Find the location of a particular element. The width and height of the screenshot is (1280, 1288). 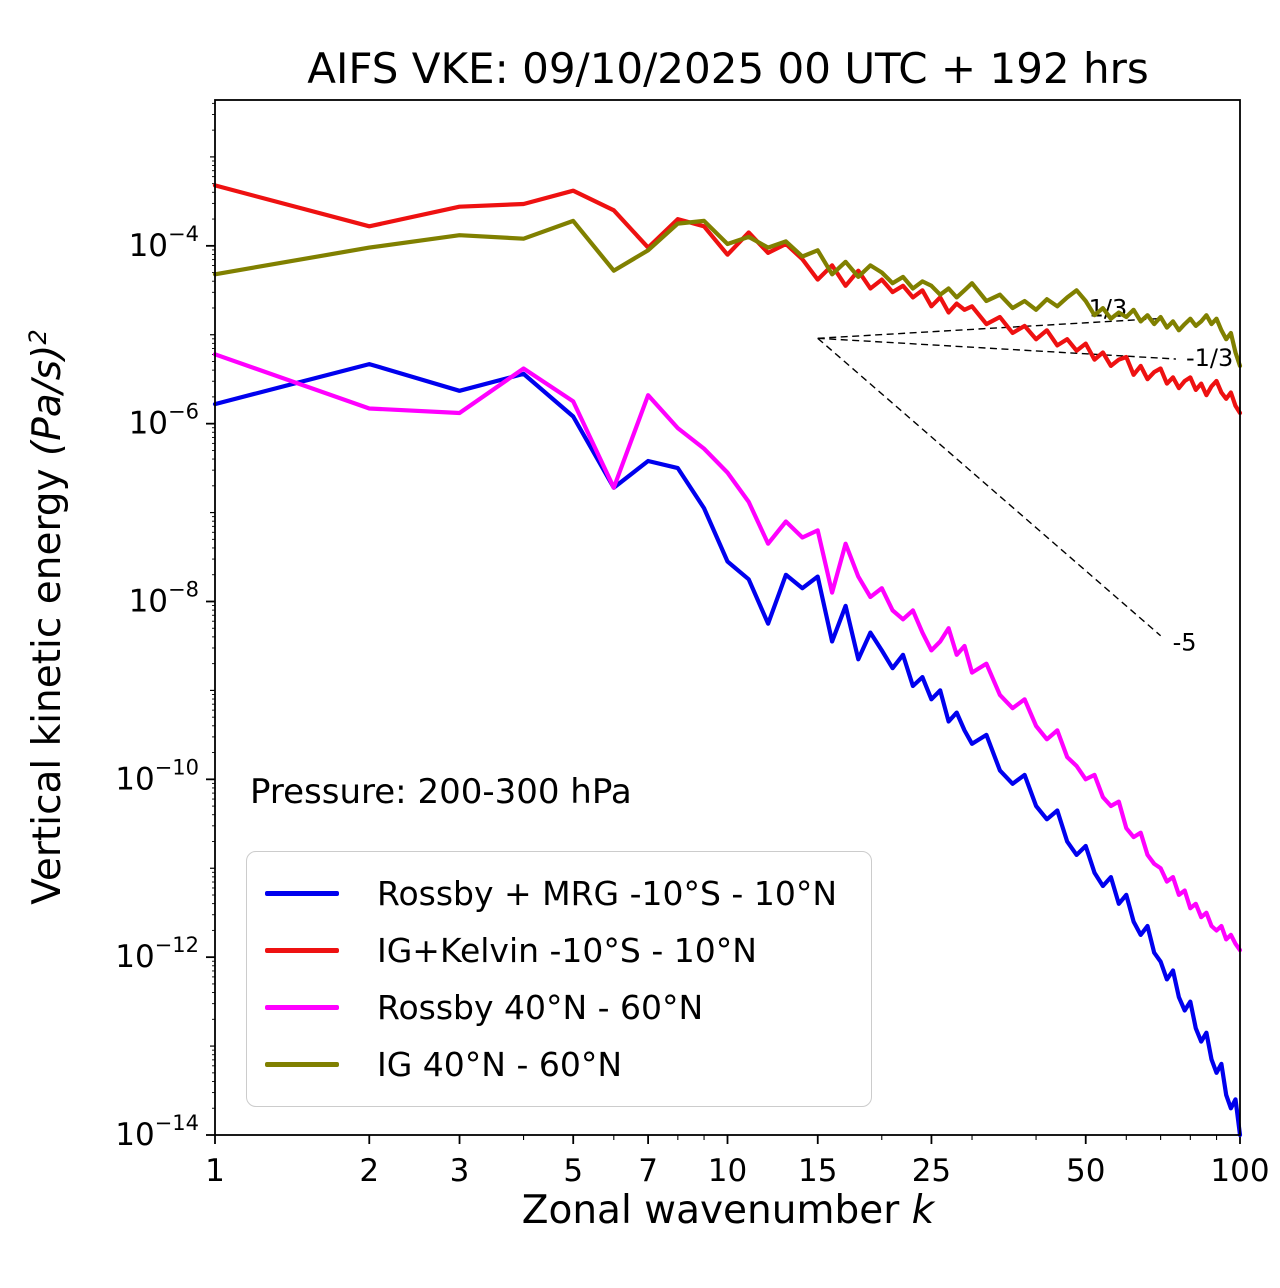

y-tick-label: 10⁻¹² is located at coordinates (157, 954).